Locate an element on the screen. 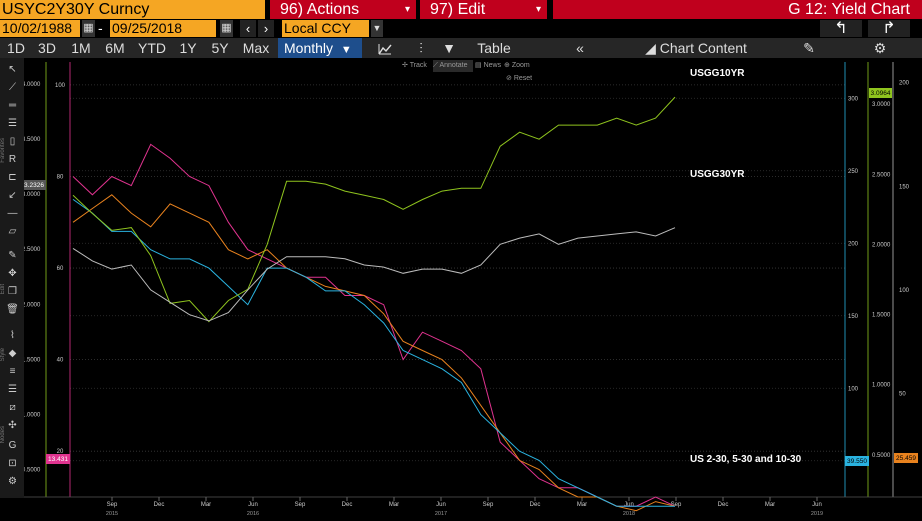 The height and width of the screenshot is (521, 922). far-left-tick-label: 1.5000 is located at coordinates (31, 360).